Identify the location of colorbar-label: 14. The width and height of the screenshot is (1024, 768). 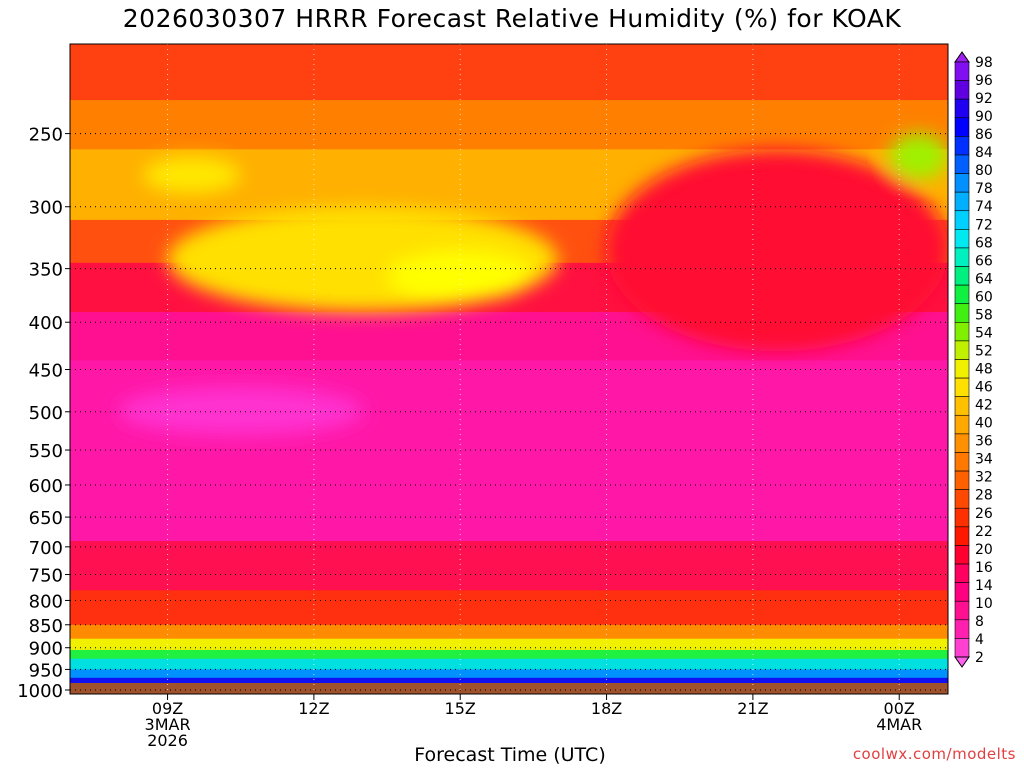
(984, 586).